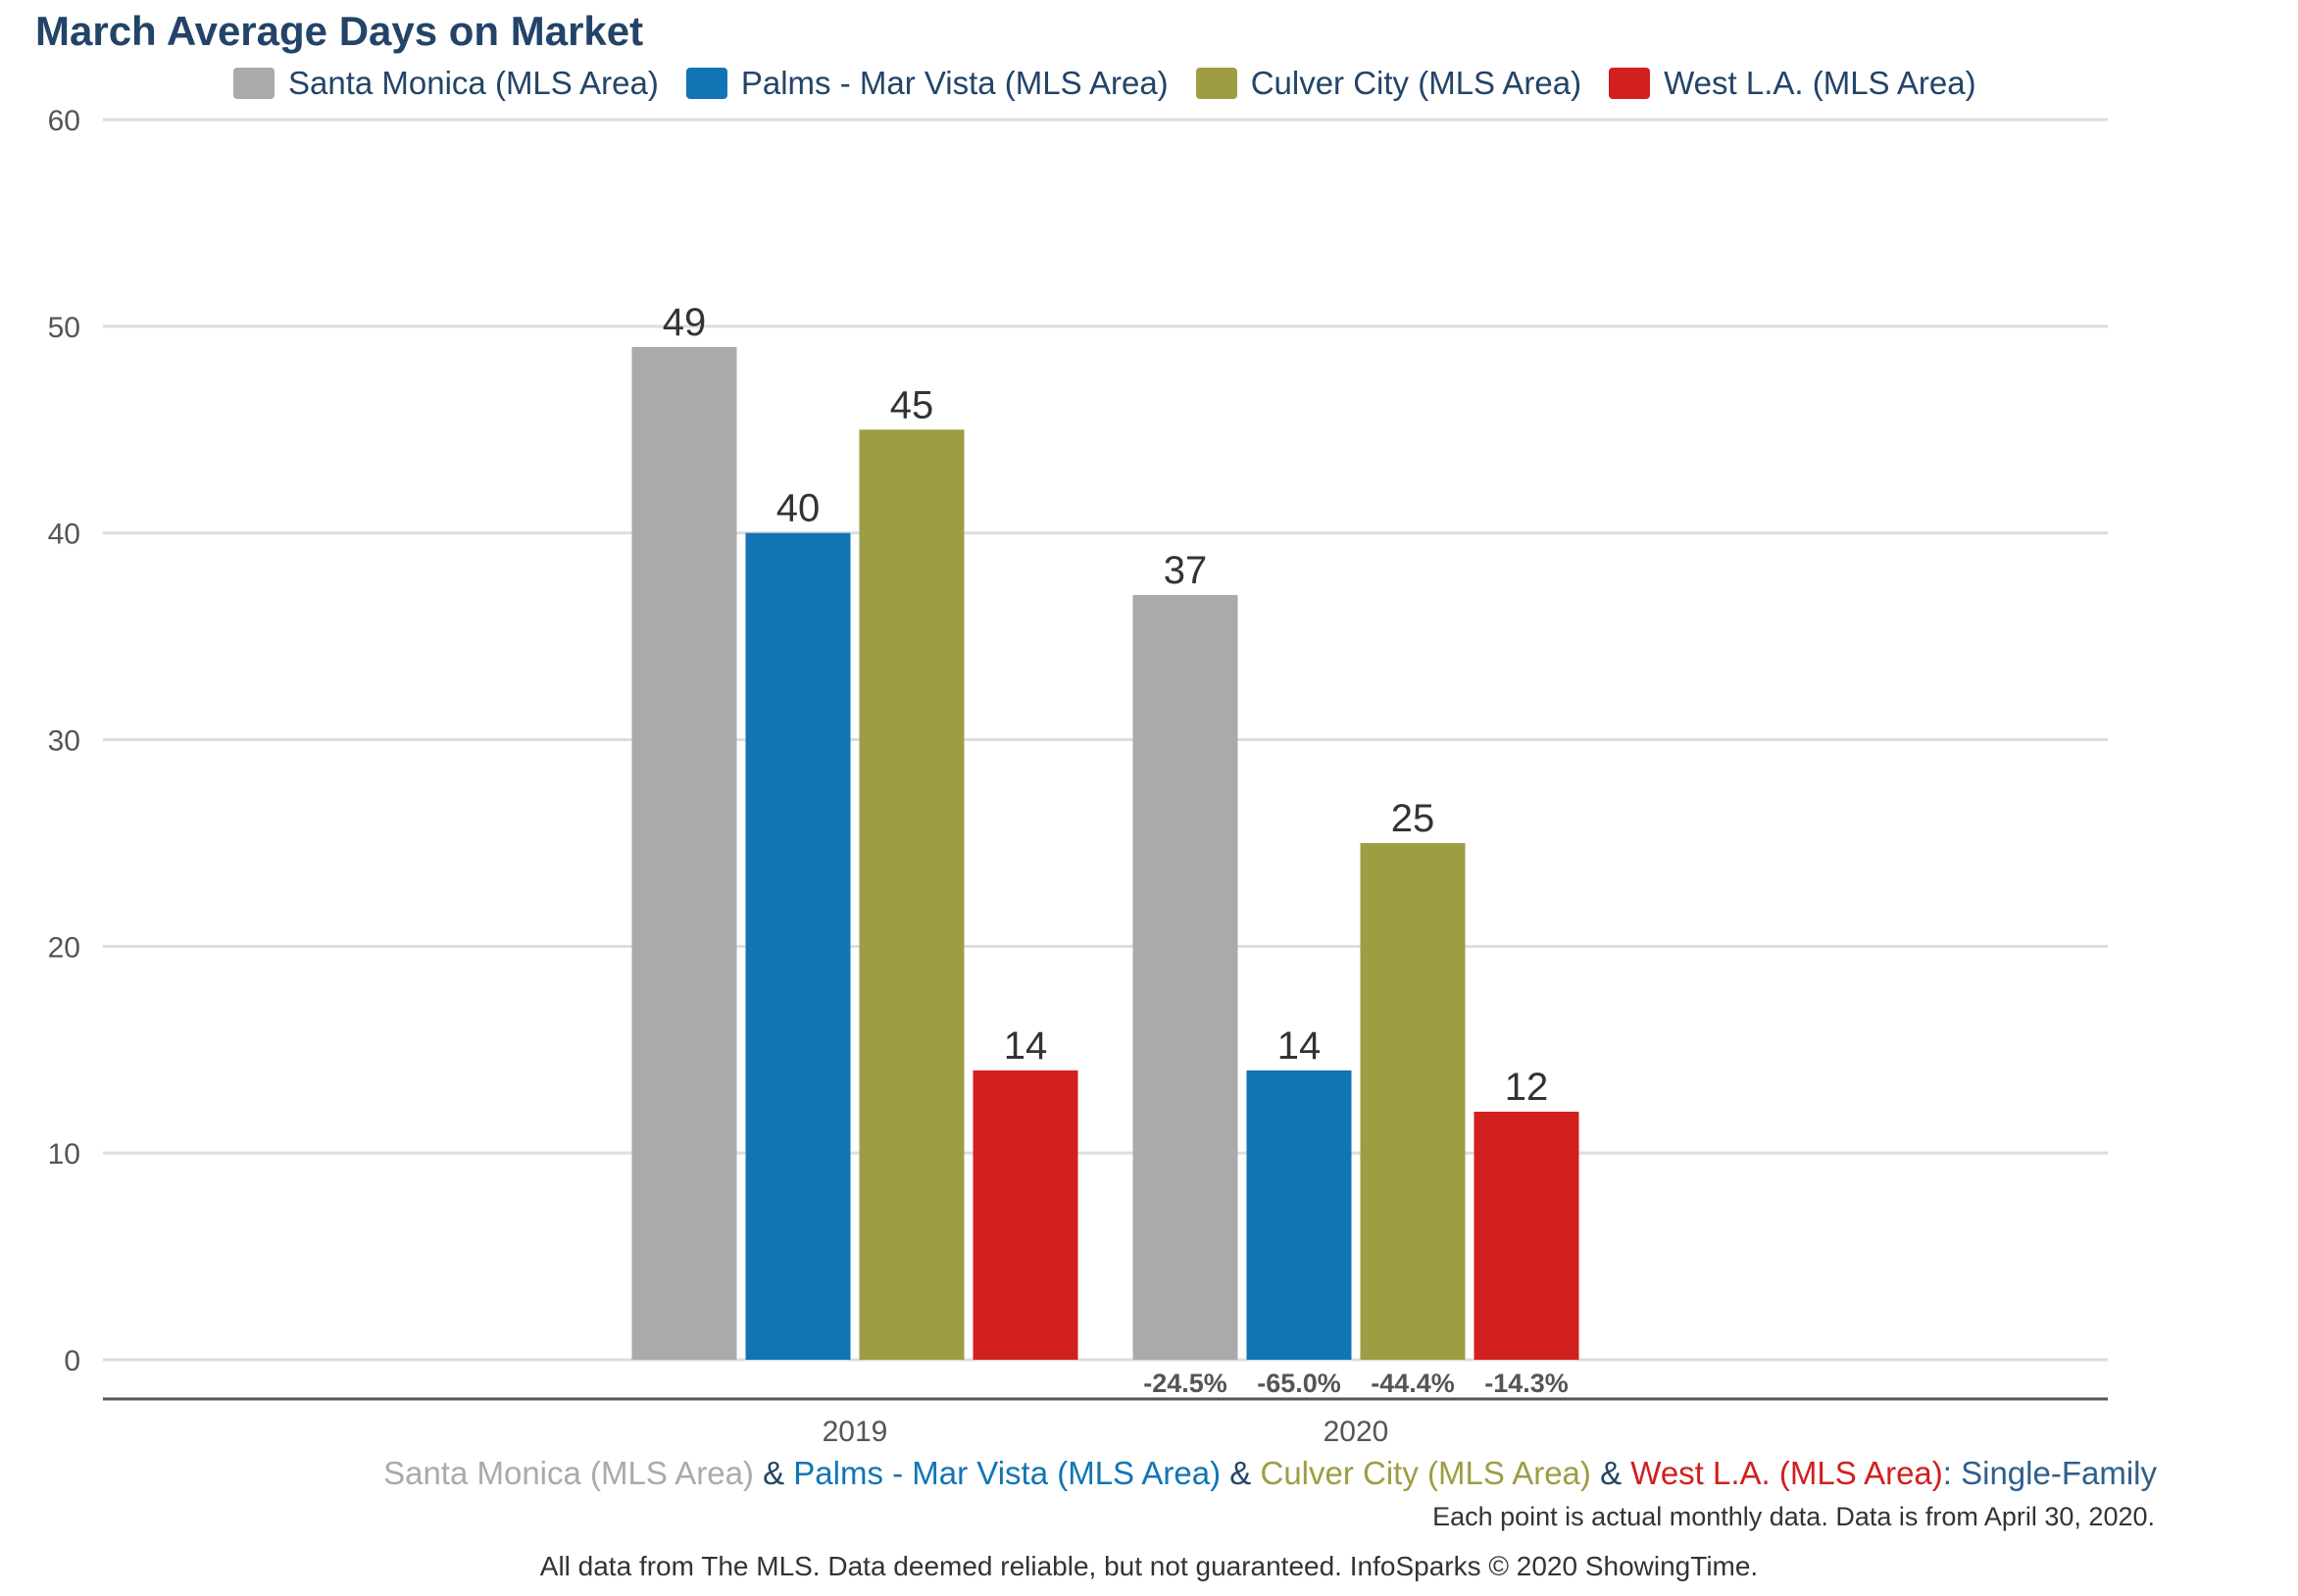 Image resolution: width=2298 pixels, height=1596 pixels. Describe the element at coordinates (912, 404) in the screenshot. I see `bar-value-label: 45` at that location.